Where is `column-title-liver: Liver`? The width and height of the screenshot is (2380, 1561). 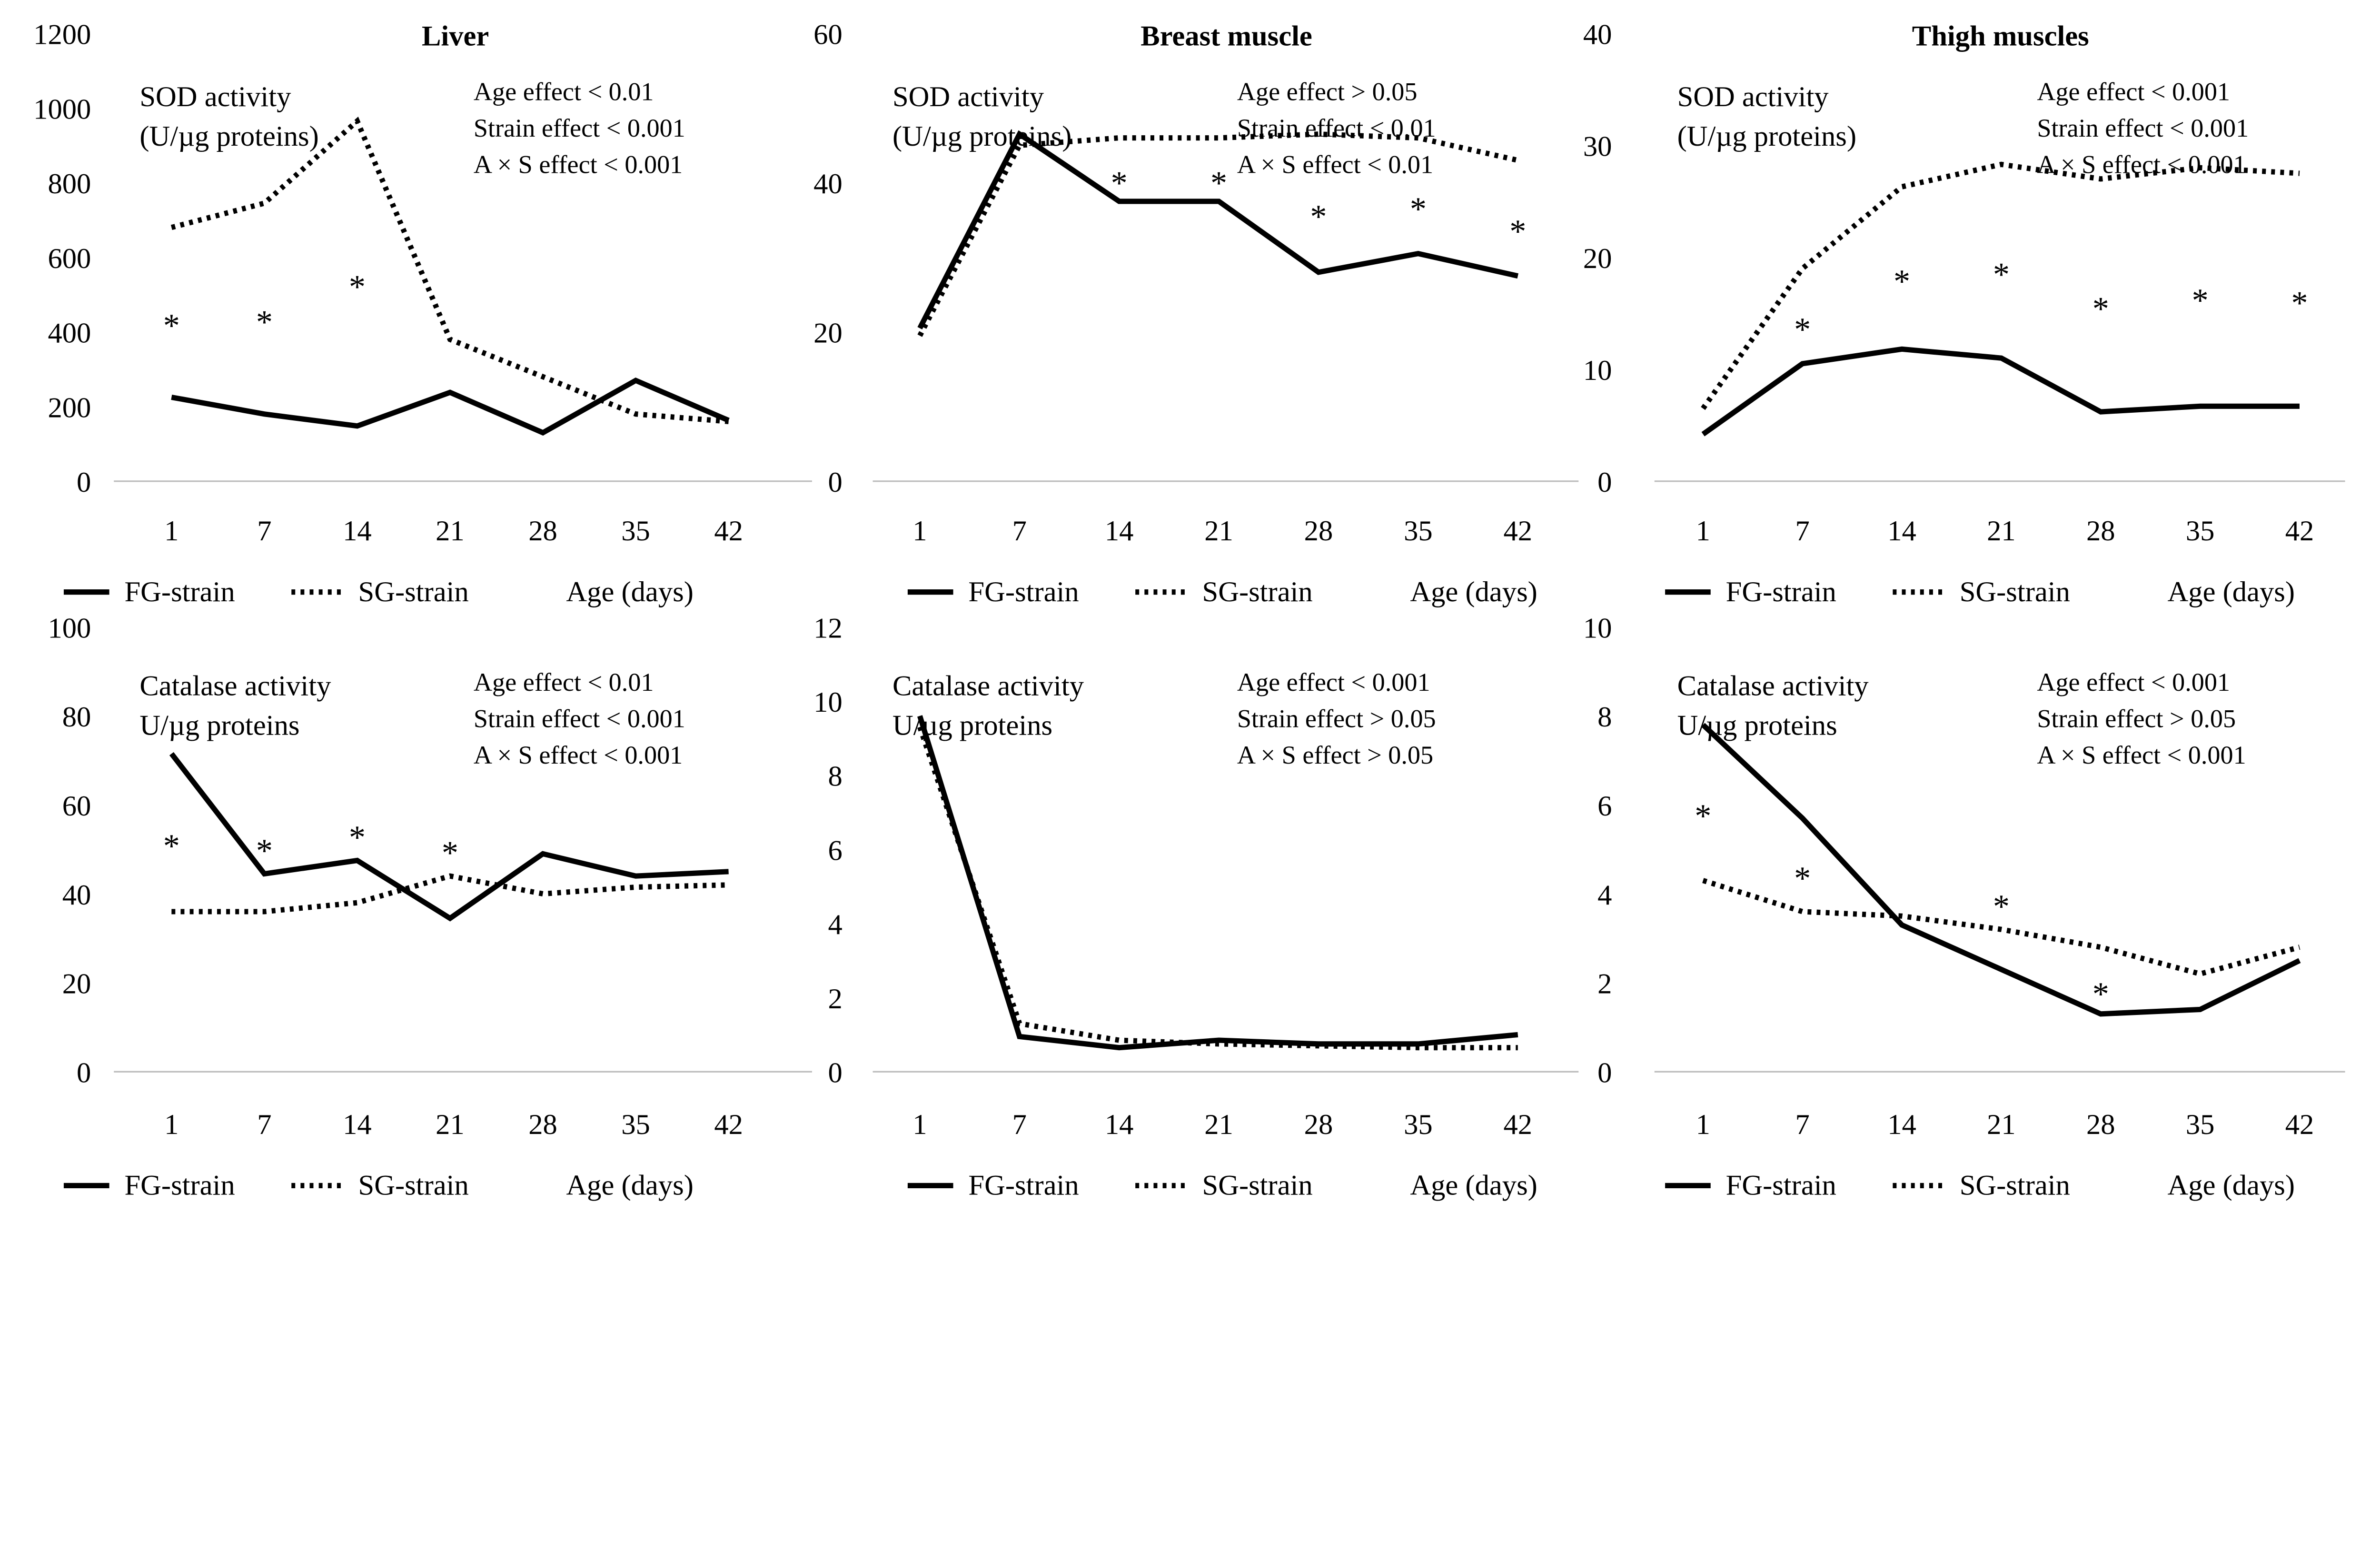 column-title-liver: Liver is located at coordinates (455, 36).